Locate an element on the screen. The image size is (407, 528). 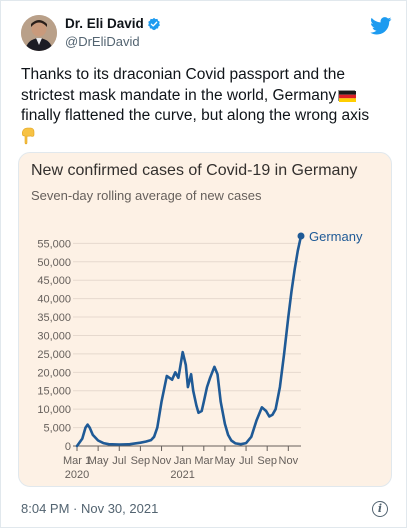
y-tick-label: 35,000 is located at coordinates (54, 318).